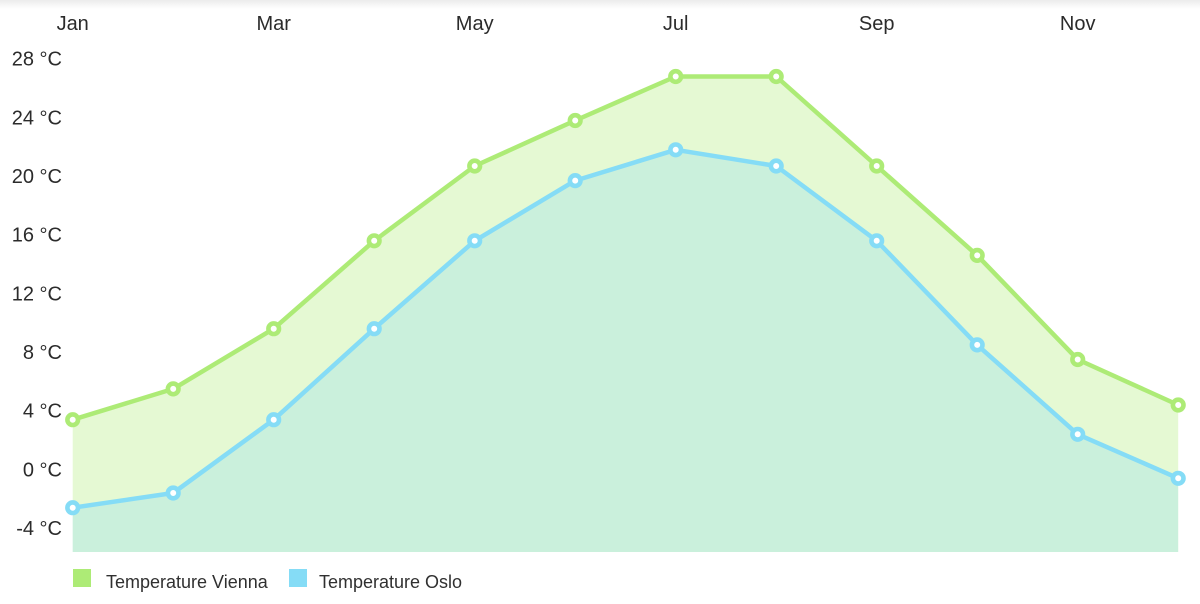  I want to click on x-axis-label-may: May, so click(475, 24).